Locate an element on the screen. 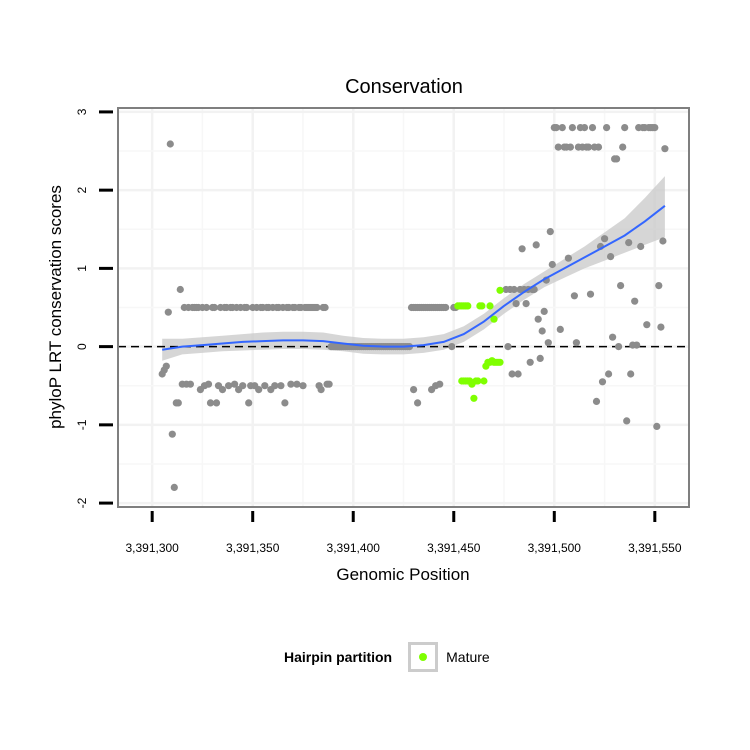 The width and height of the screenshot is (750, 750). chart-title: Conservation is located at coordinates (404, 87).